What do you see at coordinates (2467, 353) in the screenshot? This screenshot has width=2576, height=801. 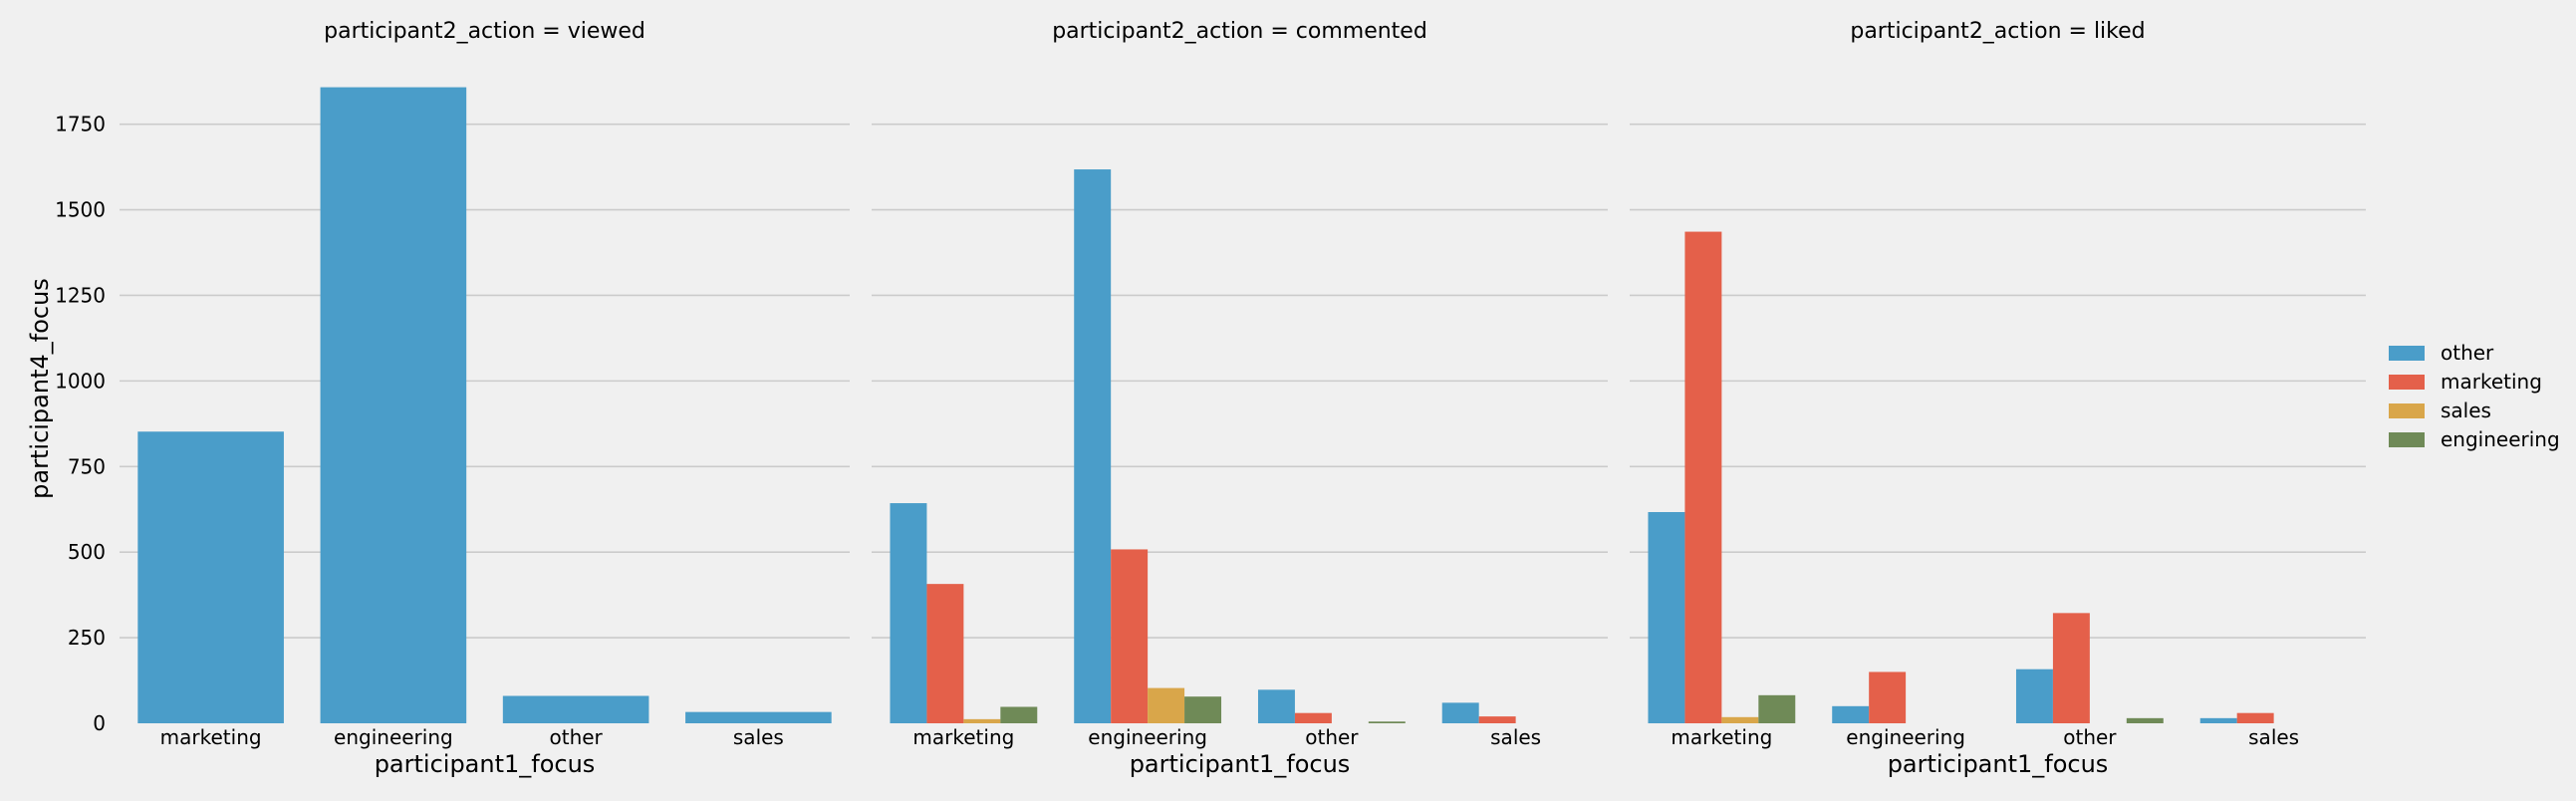 I see `legend-label: other` at bounding box center [2467, 353].